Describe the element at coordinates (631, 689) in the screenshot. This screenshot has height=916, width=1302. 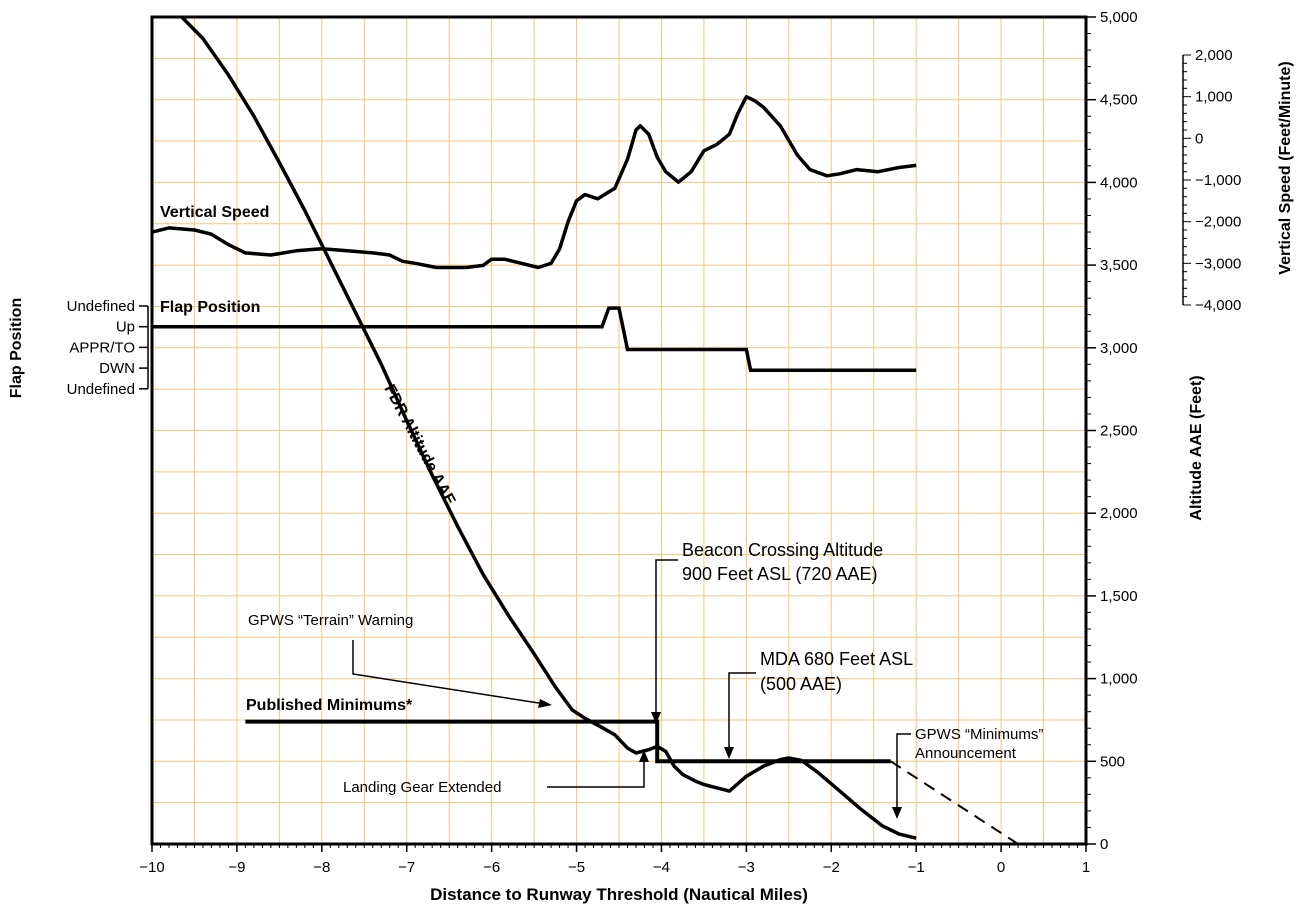
I see `annotation-leaders` at that location.